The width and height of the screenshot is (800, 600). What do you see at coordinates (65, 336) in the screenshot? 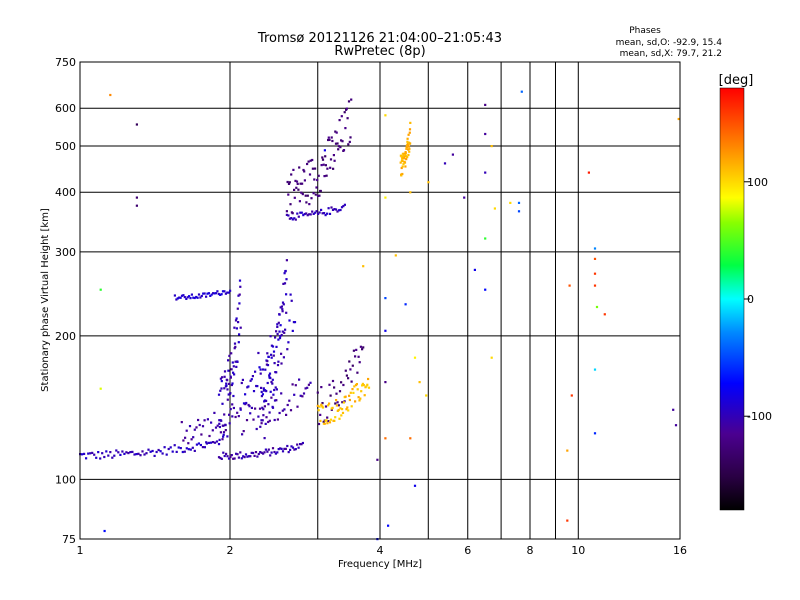
I see `y-tick-label: 200` at bounding box center [65, 336].